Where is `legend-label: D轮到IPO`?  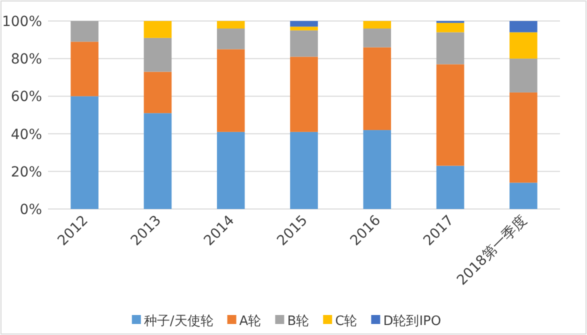
legend-label: D轮到IPO is located at coordinates (412, 321).